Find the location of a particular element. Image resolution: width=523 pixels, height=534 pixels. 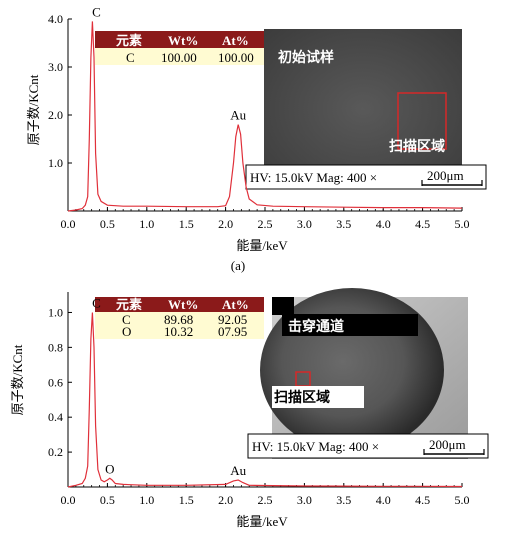

sem-image-a: 初始试样 扫描区域 HV: 15.0kV Mag: 400 × 200μm is located at coordinates (366, 109).